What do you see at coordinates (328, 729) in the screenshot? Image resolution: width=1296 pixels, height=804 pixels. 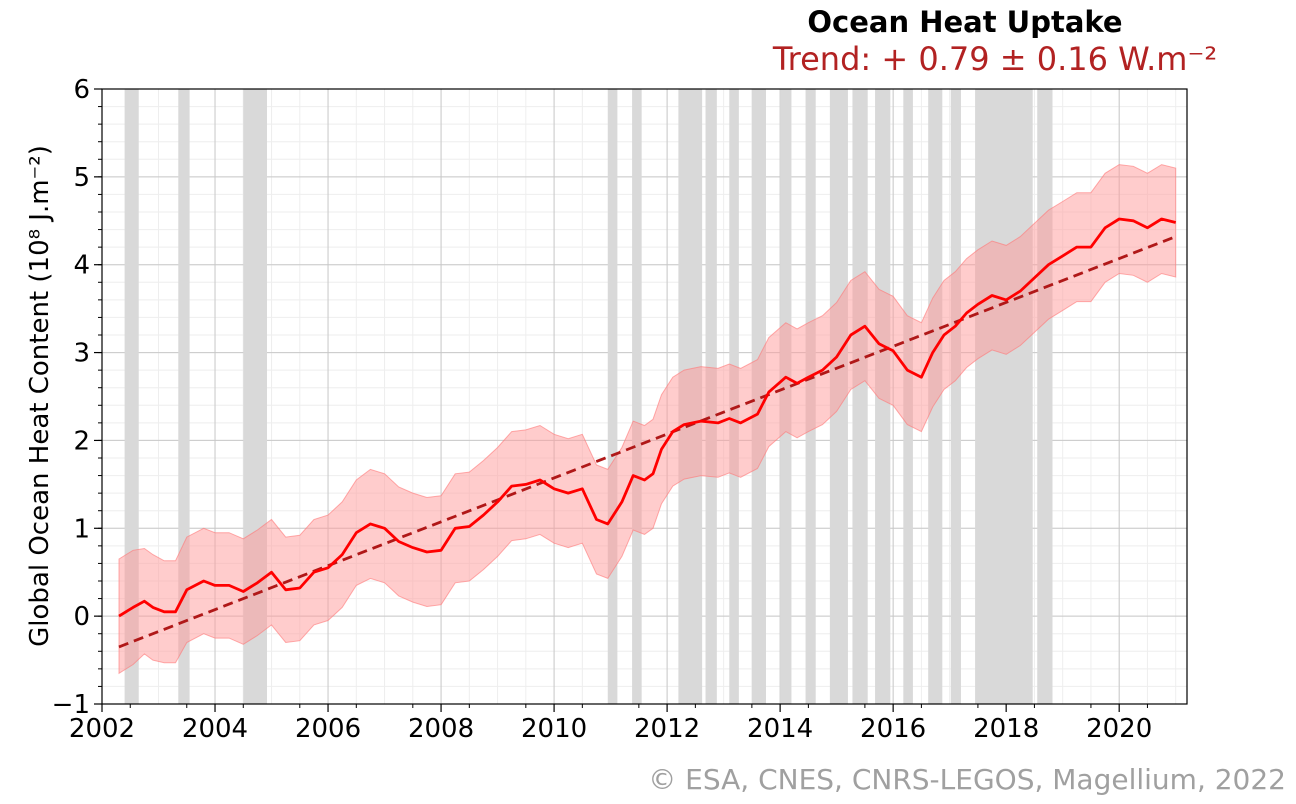 I see `x-tick-label: 2006` at bounding box center [328, 729].